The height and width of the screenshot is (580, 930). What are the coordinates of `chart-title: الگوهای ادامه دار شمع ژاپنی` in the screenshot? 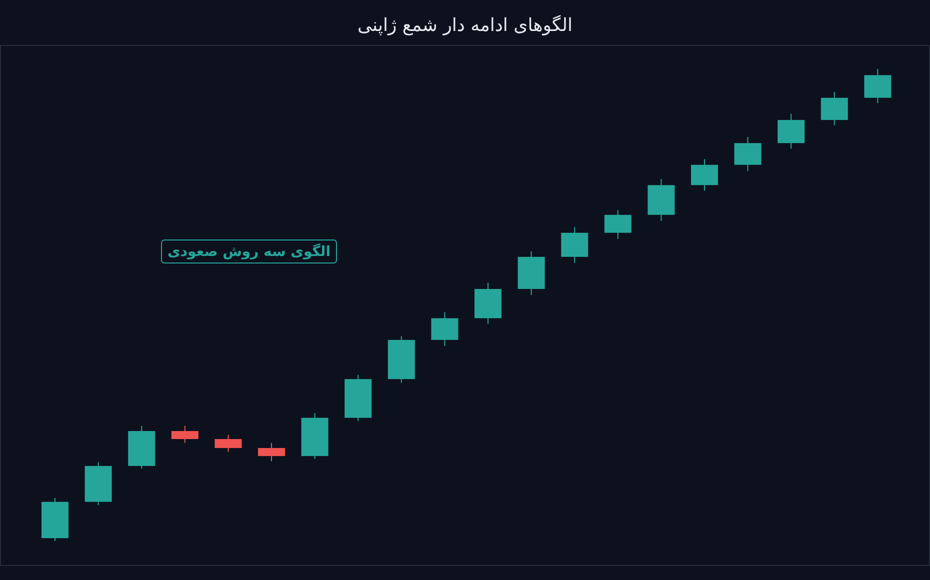 It's located at (465, 25).